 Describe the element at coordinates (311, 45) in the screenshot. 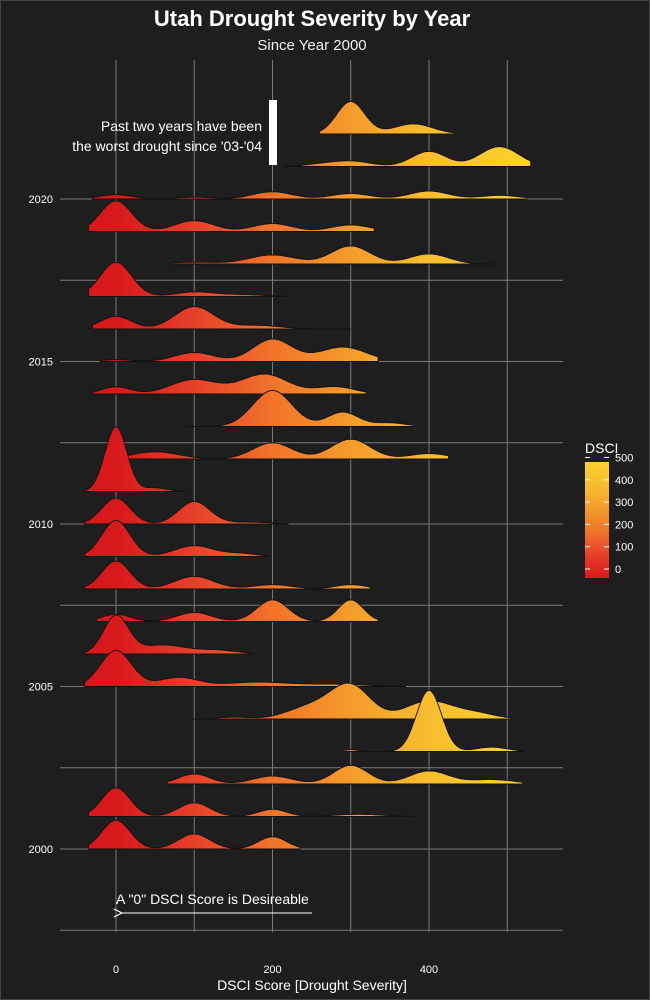

I see `chart-subtitle: Since Year 2000` at that location.